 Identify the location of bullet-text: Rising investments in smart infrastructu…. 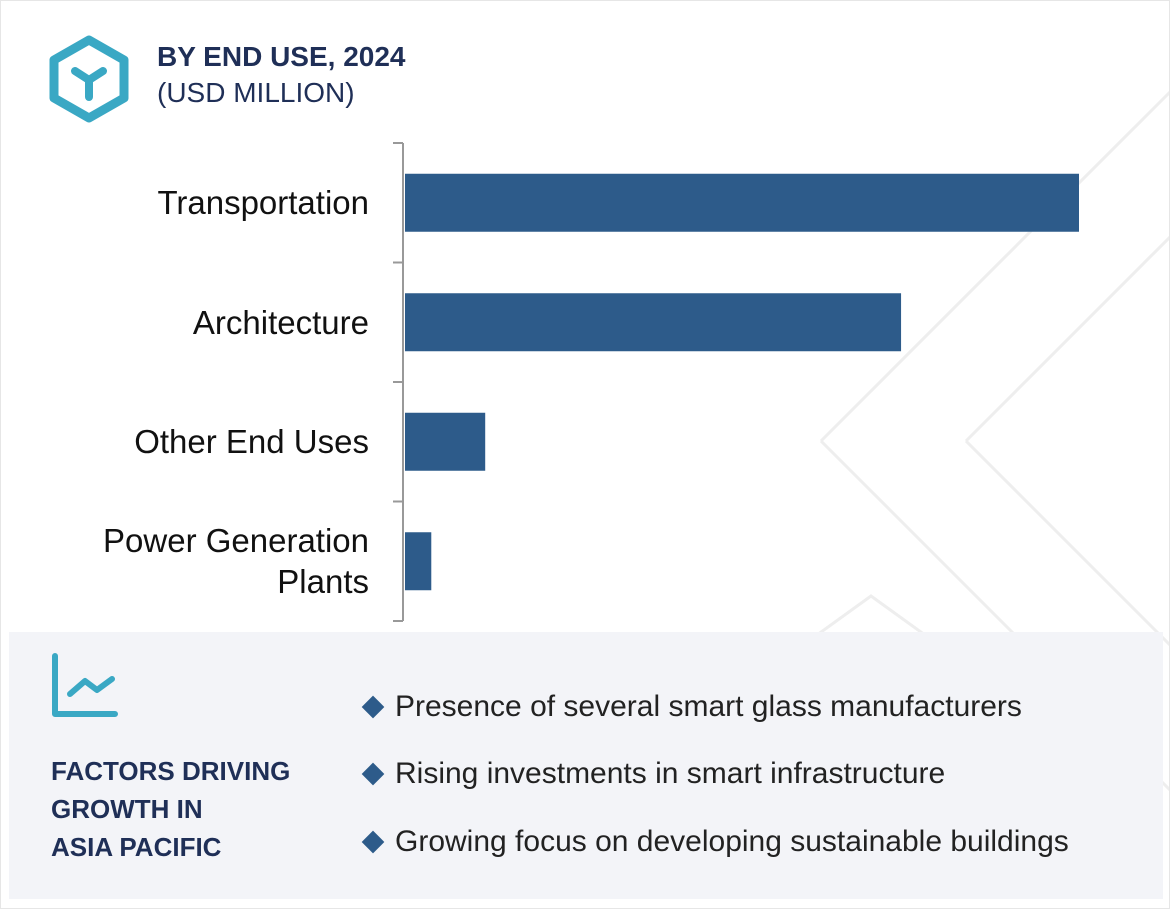
(670, 773).